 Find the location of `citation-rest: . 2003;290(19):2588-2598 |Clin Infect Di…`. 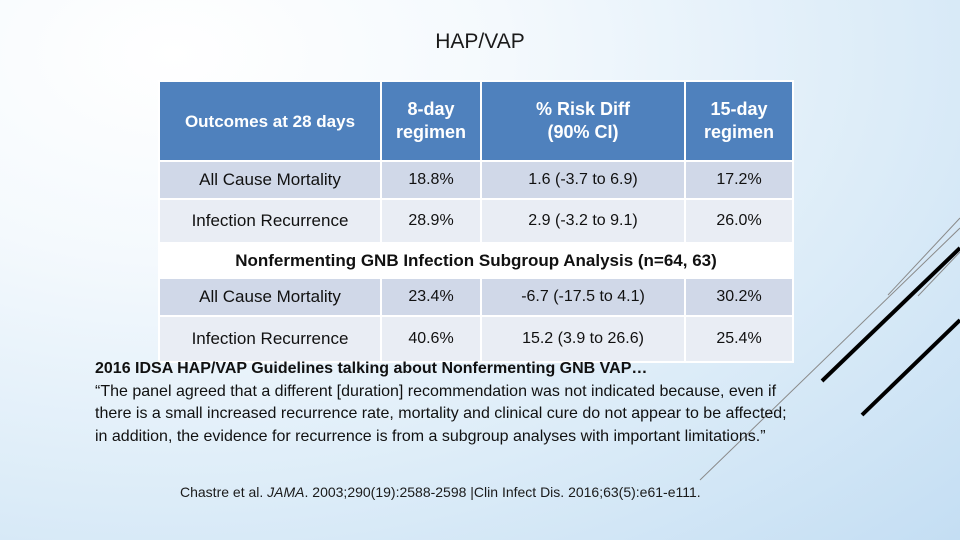

citation-rest: . 2003;290(19):2588-2598 |Clin Infect Di… is located at coordinates (502, 492).